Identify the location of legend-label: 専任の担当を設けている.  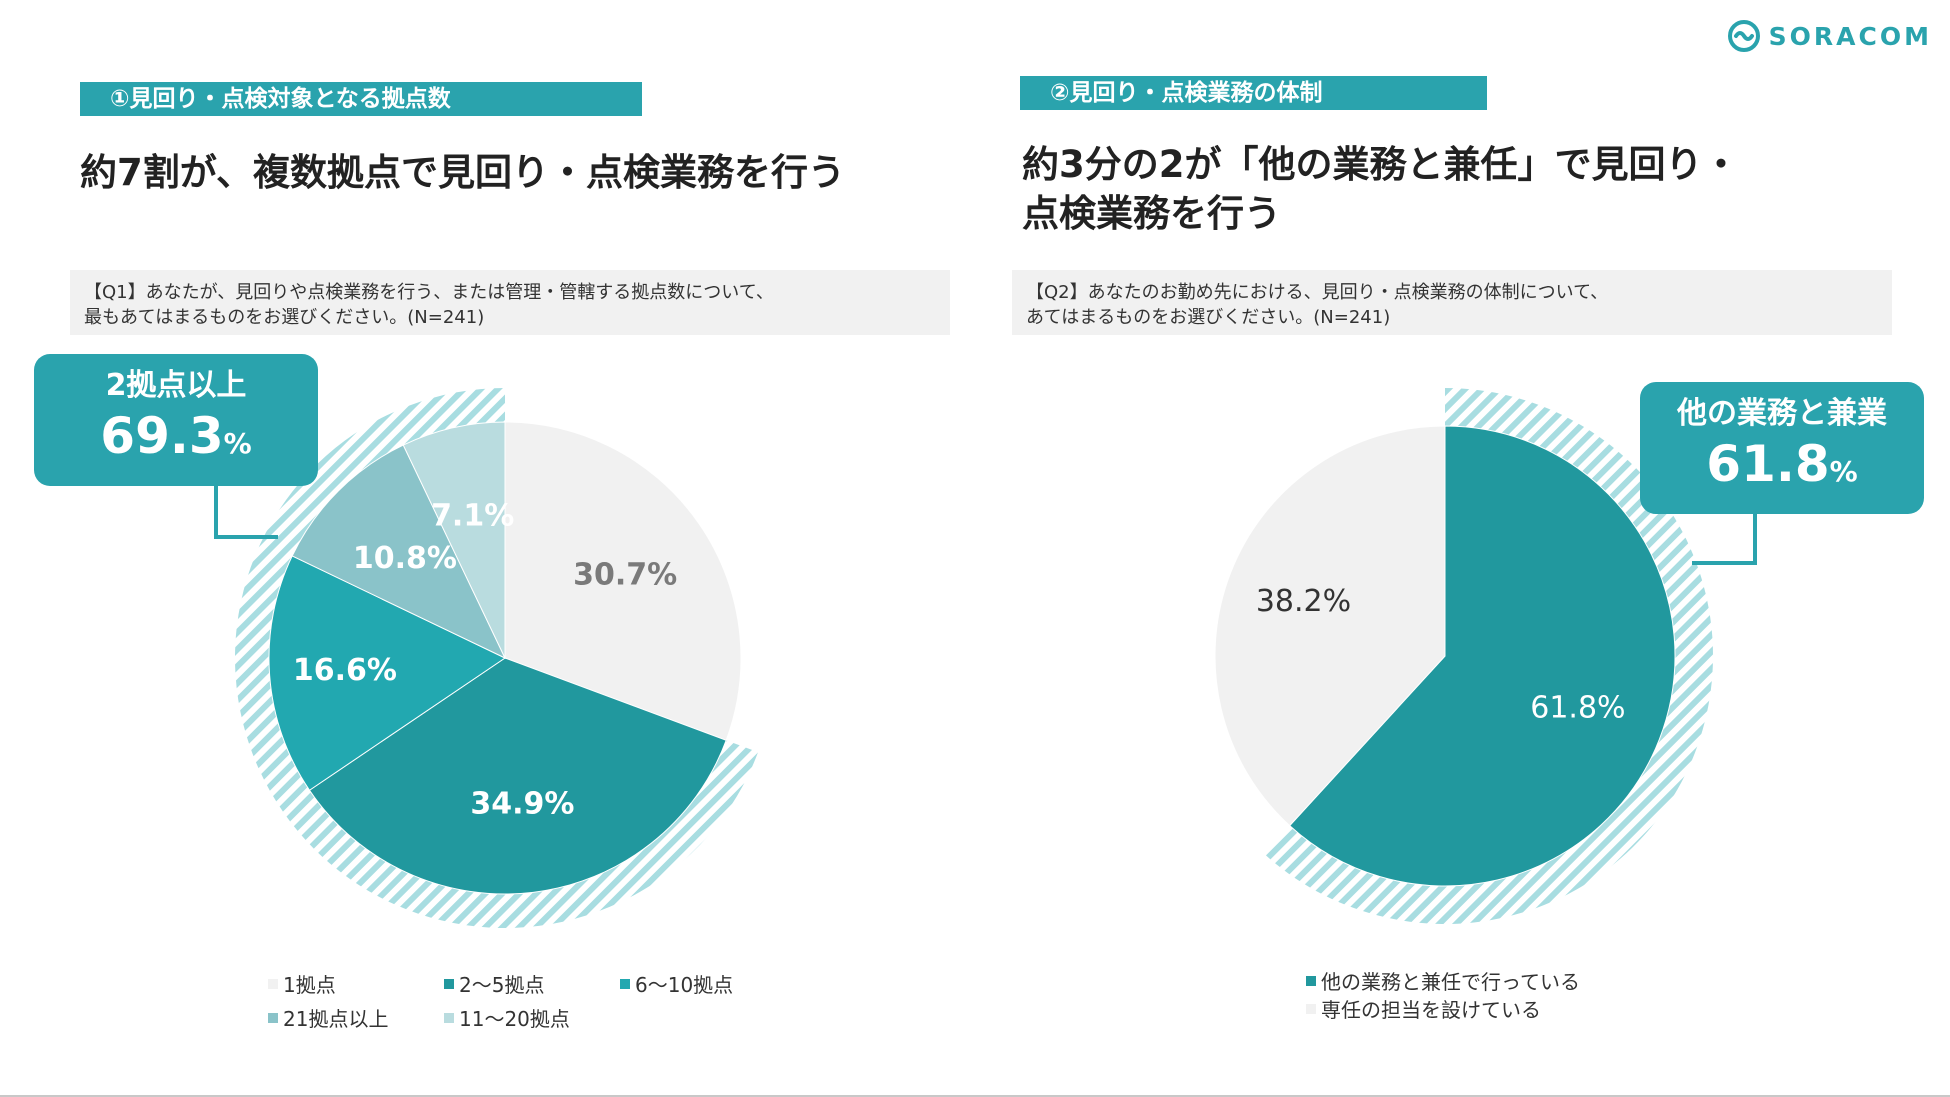
(1431, 1010).